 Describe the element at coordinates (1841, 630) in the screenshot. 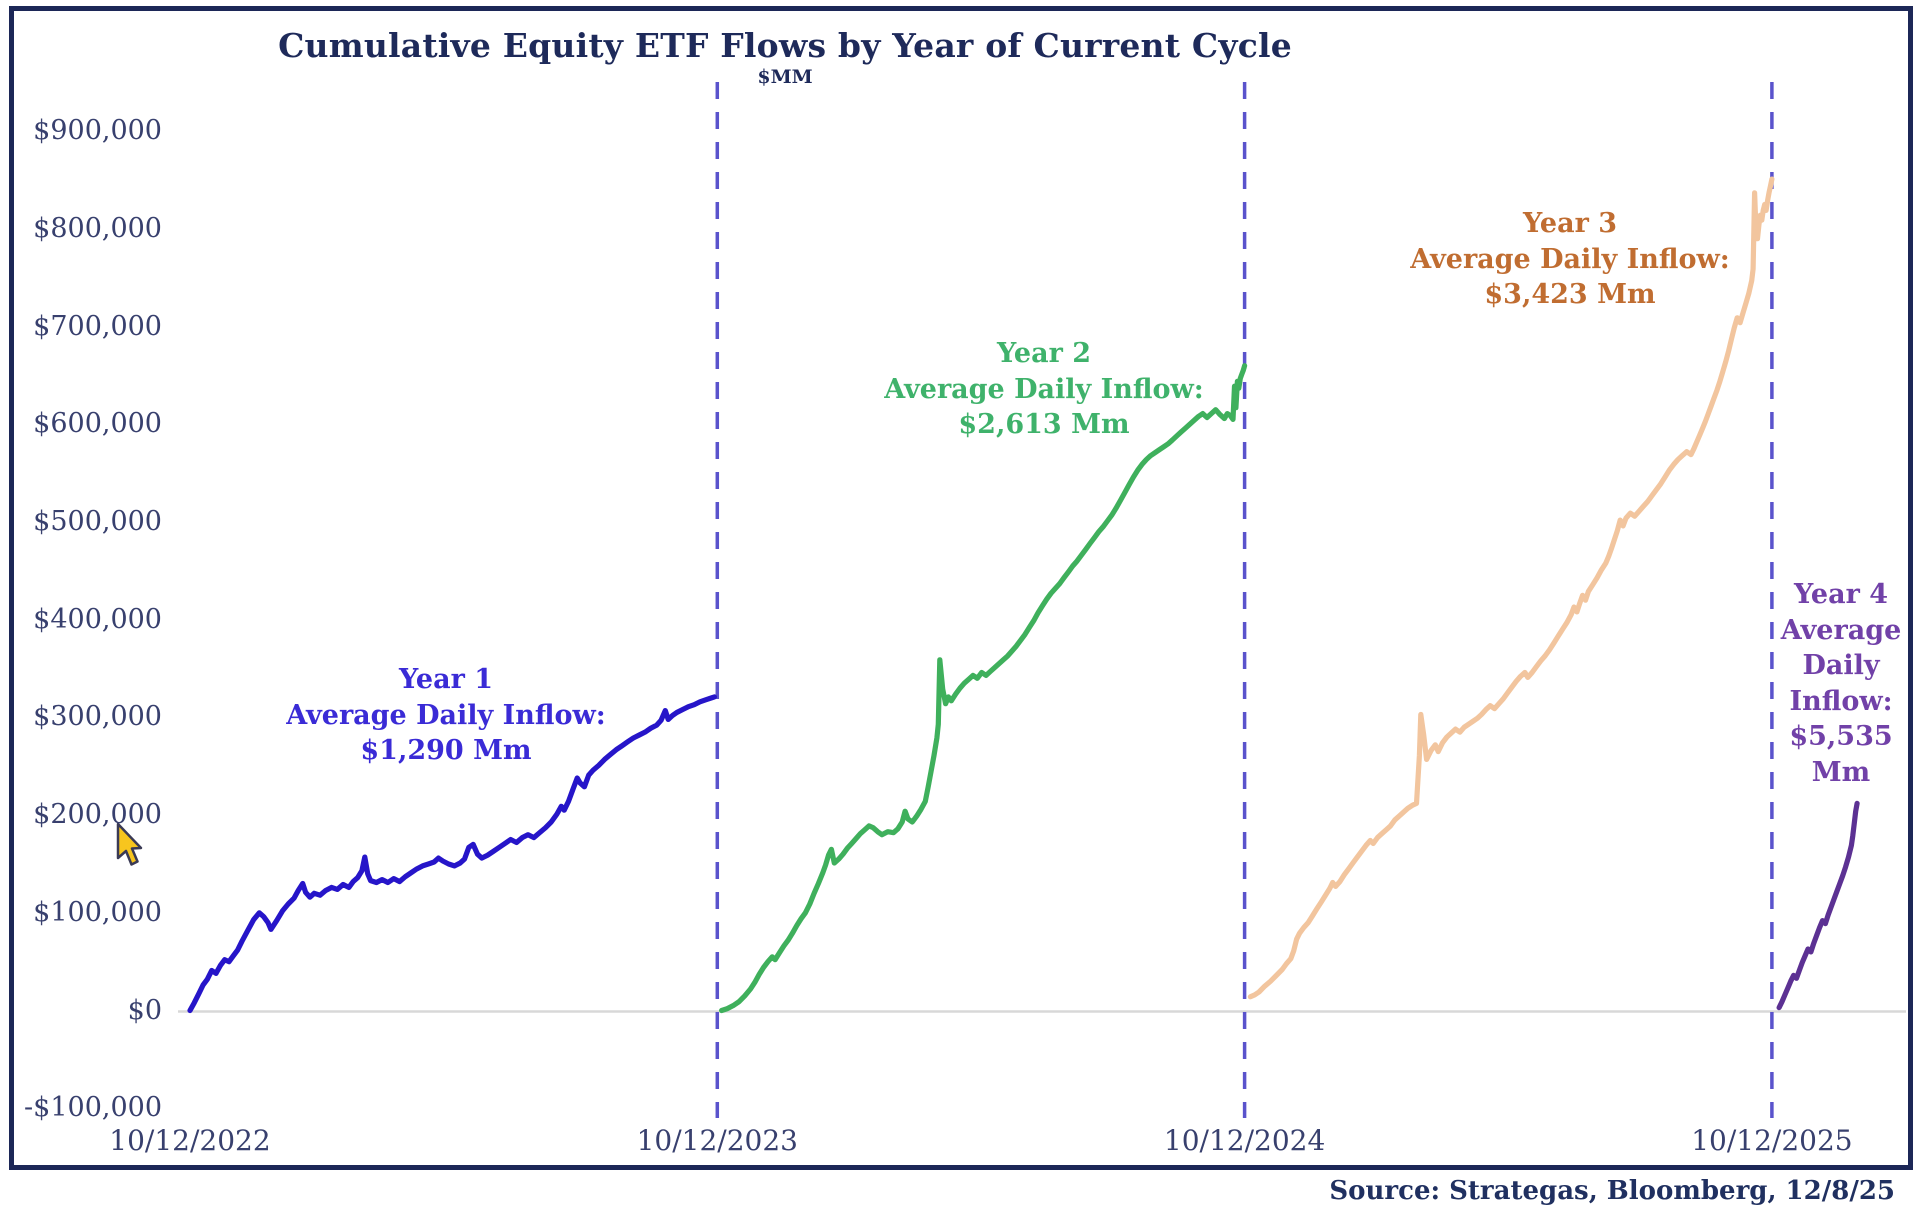

I see `annotation-line: Average` at that location.